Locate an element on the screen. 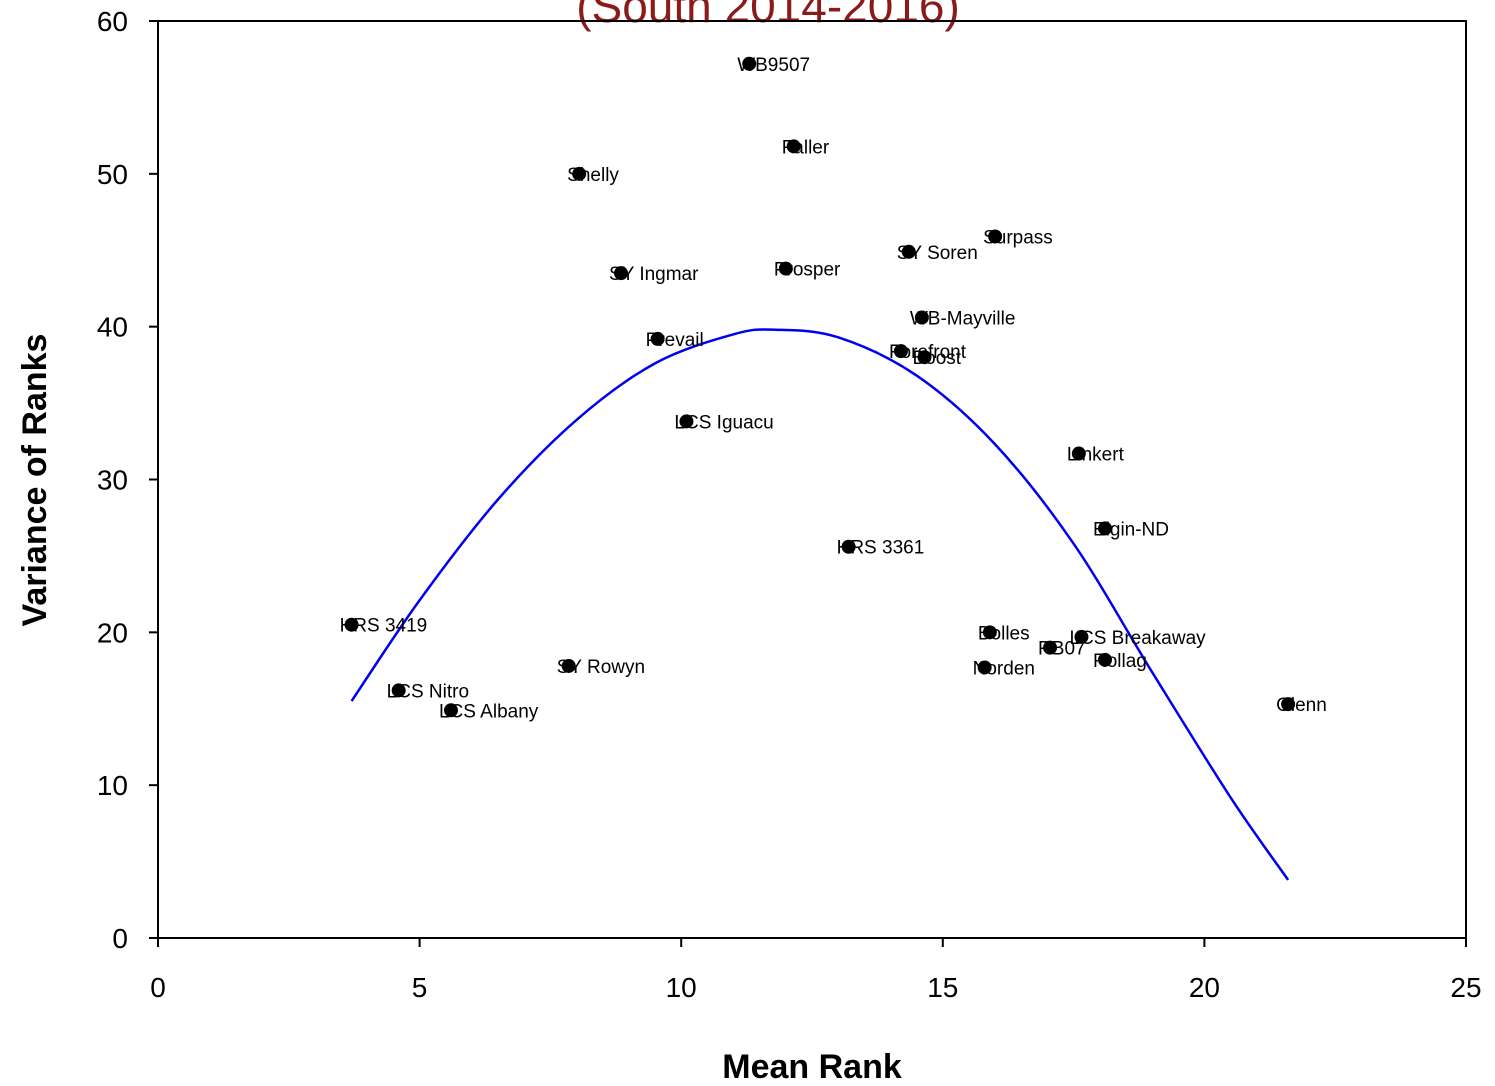 Image resolution: width=1495 pixels, height=1086 pixels. data-point-label: LCS Albany is located at coordinates (489, 711).